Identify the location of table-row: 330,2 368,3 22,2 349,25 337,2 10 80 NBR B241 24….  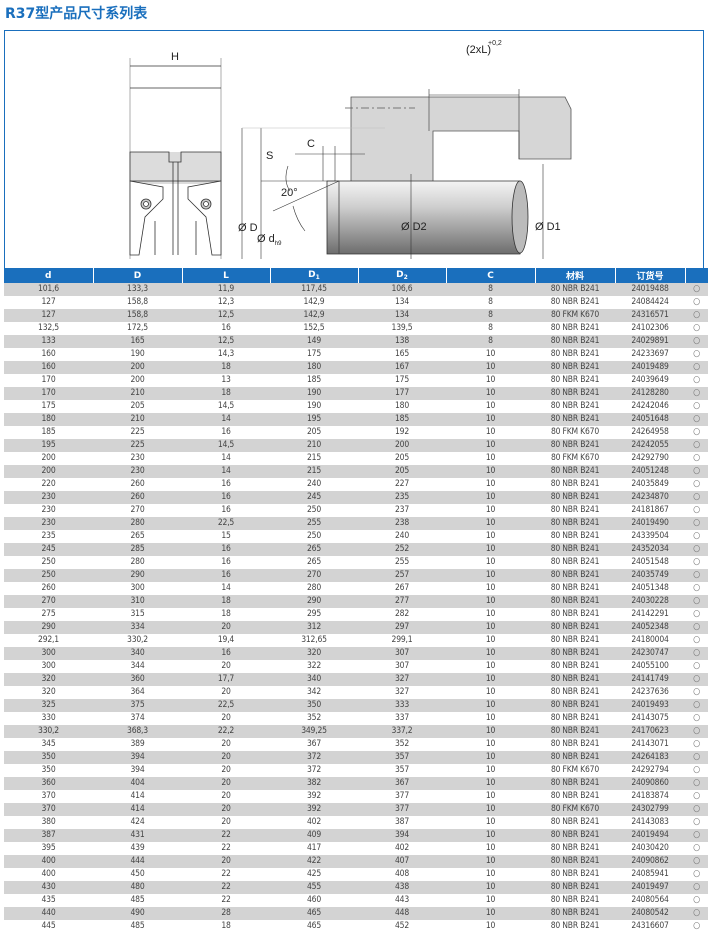
(356, 731).